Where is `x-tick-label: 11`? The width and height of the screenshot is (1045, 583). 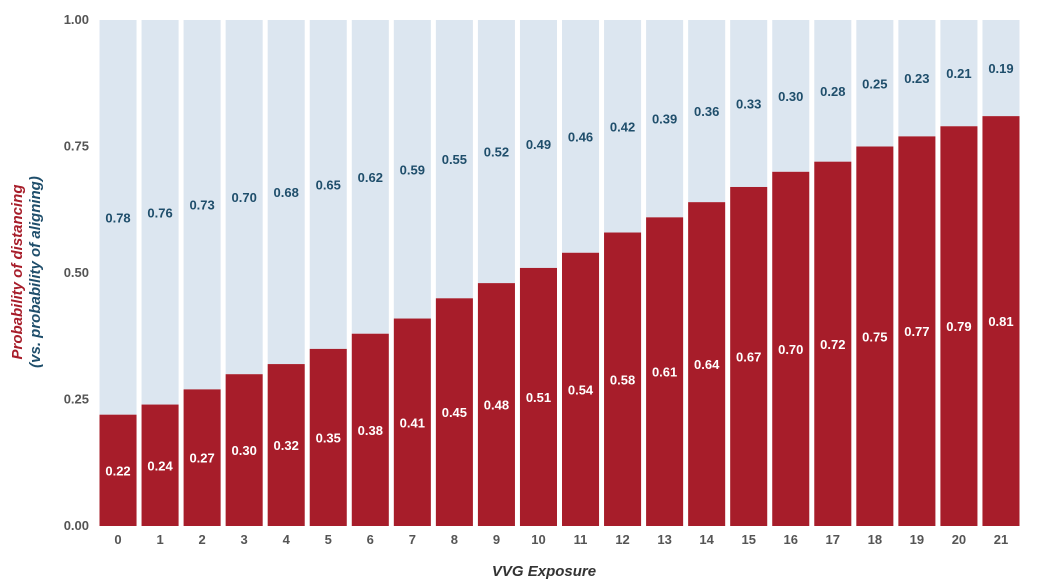
x-tick-label: 11 is located at coordinates (581, 539).